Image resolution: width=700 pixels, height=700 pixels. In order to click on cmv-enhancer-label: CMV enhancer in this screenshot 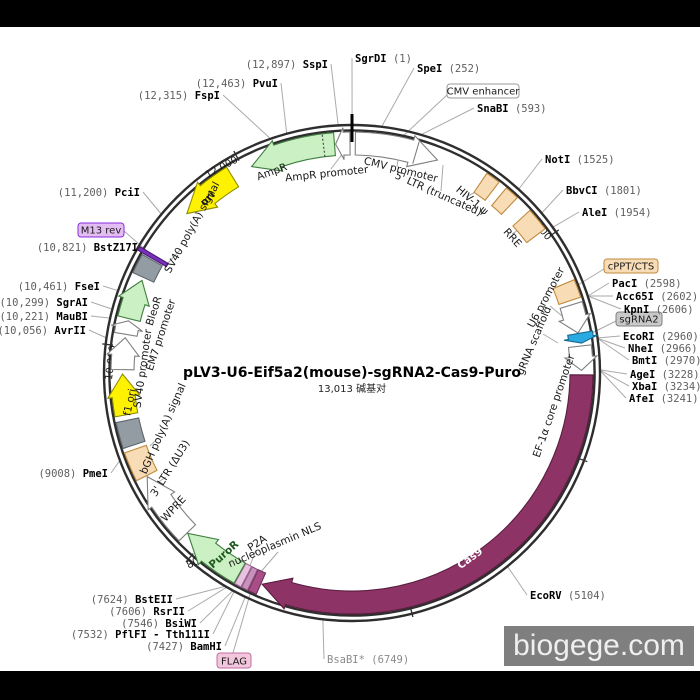, I will do `click(484, 92)`.